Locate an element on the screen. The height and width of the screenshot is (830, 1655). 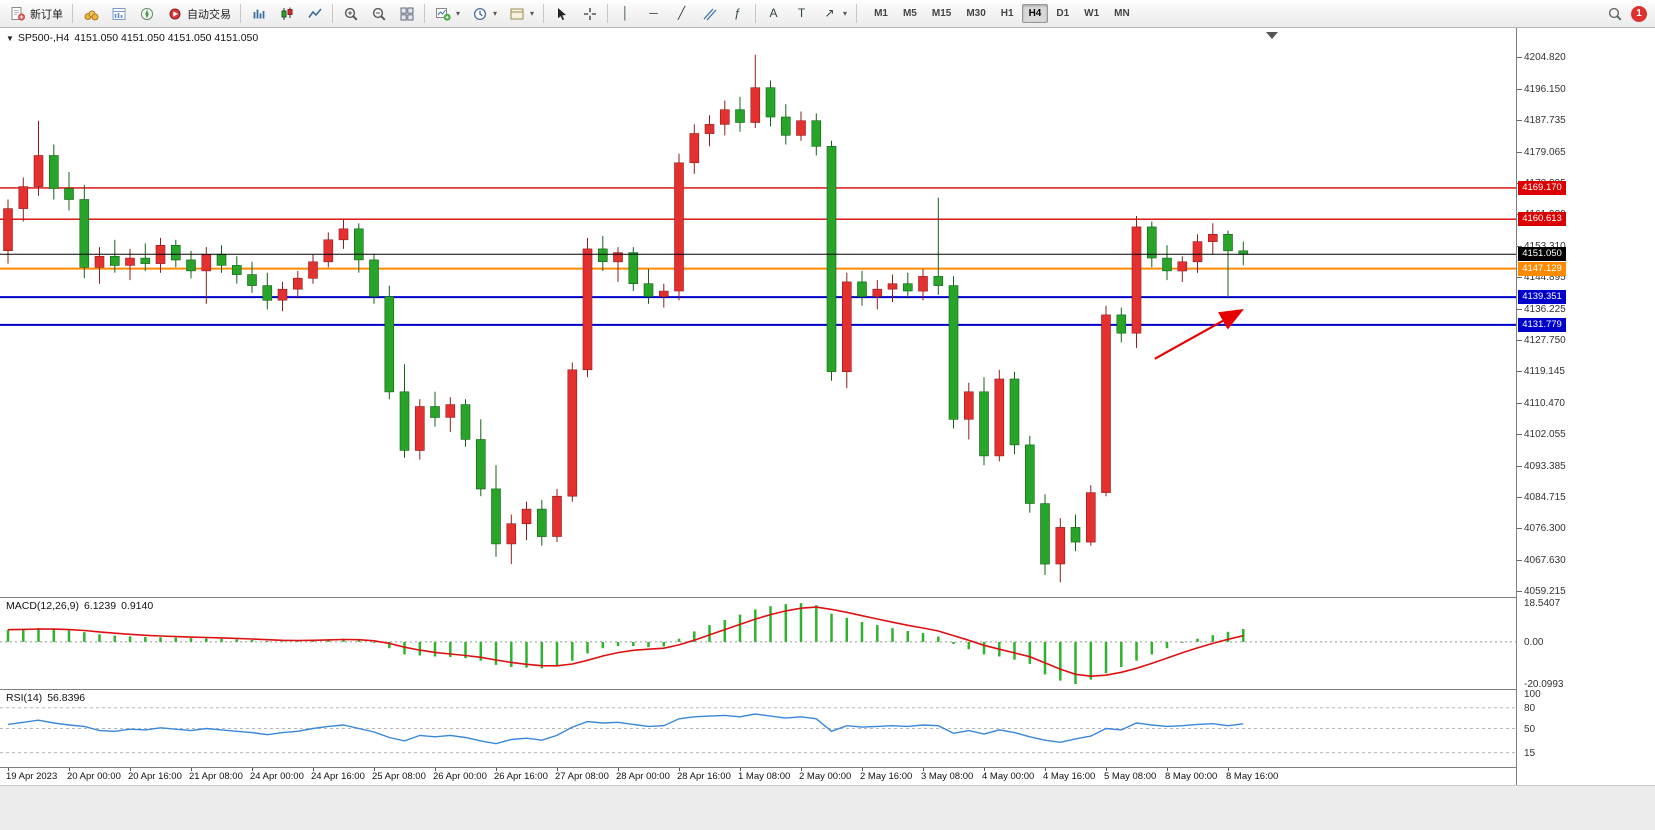
macd-axis-label: 18.5407 is located at coordinates (1542, 603).